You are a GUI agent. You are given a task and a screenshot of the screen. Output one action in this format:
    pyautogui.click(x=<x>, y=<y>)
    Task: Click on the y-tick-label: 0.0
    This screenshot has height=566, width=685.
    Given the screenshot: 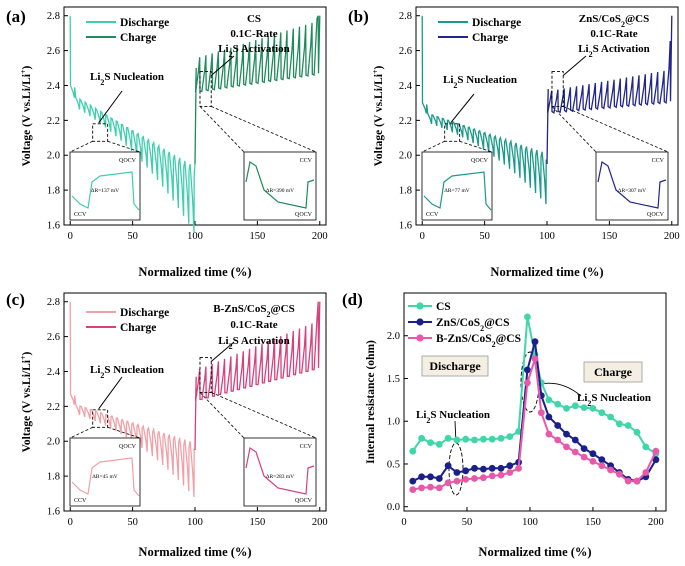 What is the action you would take?
    pyautogui.click(x=393, y=507)
    